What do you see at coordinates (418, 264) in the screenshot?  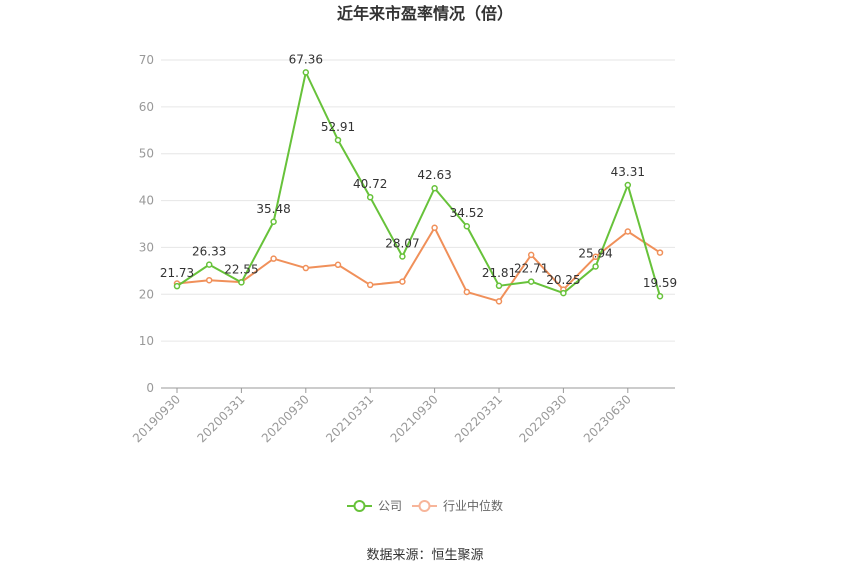 I see `series-line-industry-median` at bounding box center [418, 264].